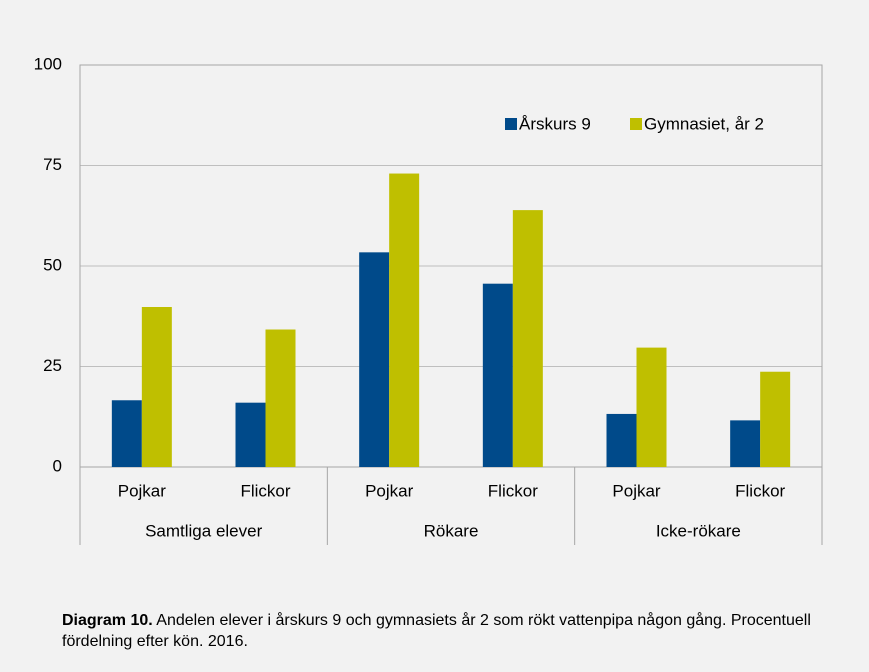 The image size is (869, 672). I want to click on y-tick-label: 50, so click(52, 264).